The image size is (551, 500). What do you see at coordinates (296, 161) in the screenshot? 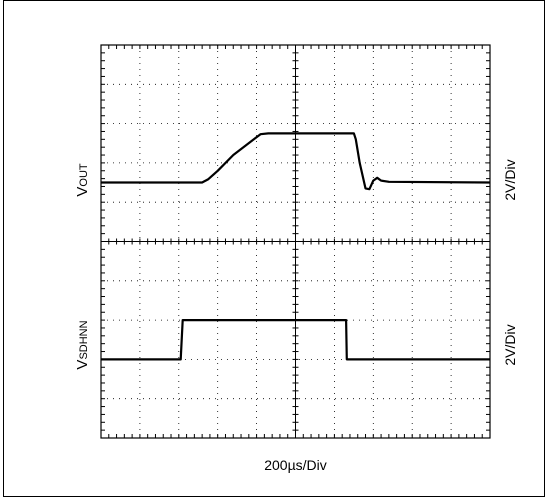
I see `trace-out` at bounding box center [296, 161].